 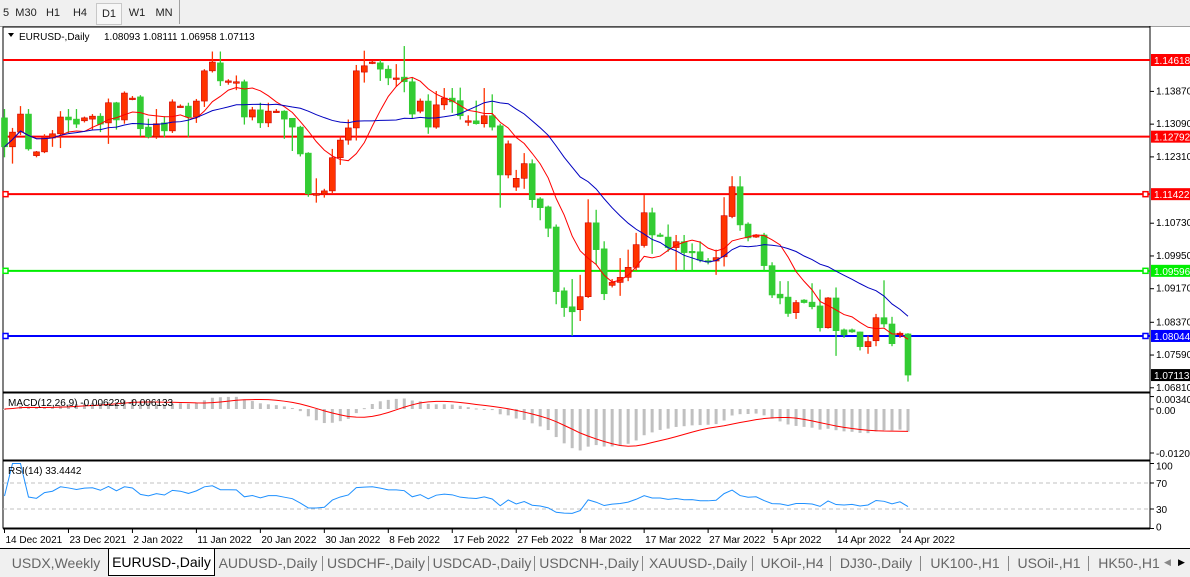 I want to click on timeframe-mn: MN, so click(x=164, y=13).